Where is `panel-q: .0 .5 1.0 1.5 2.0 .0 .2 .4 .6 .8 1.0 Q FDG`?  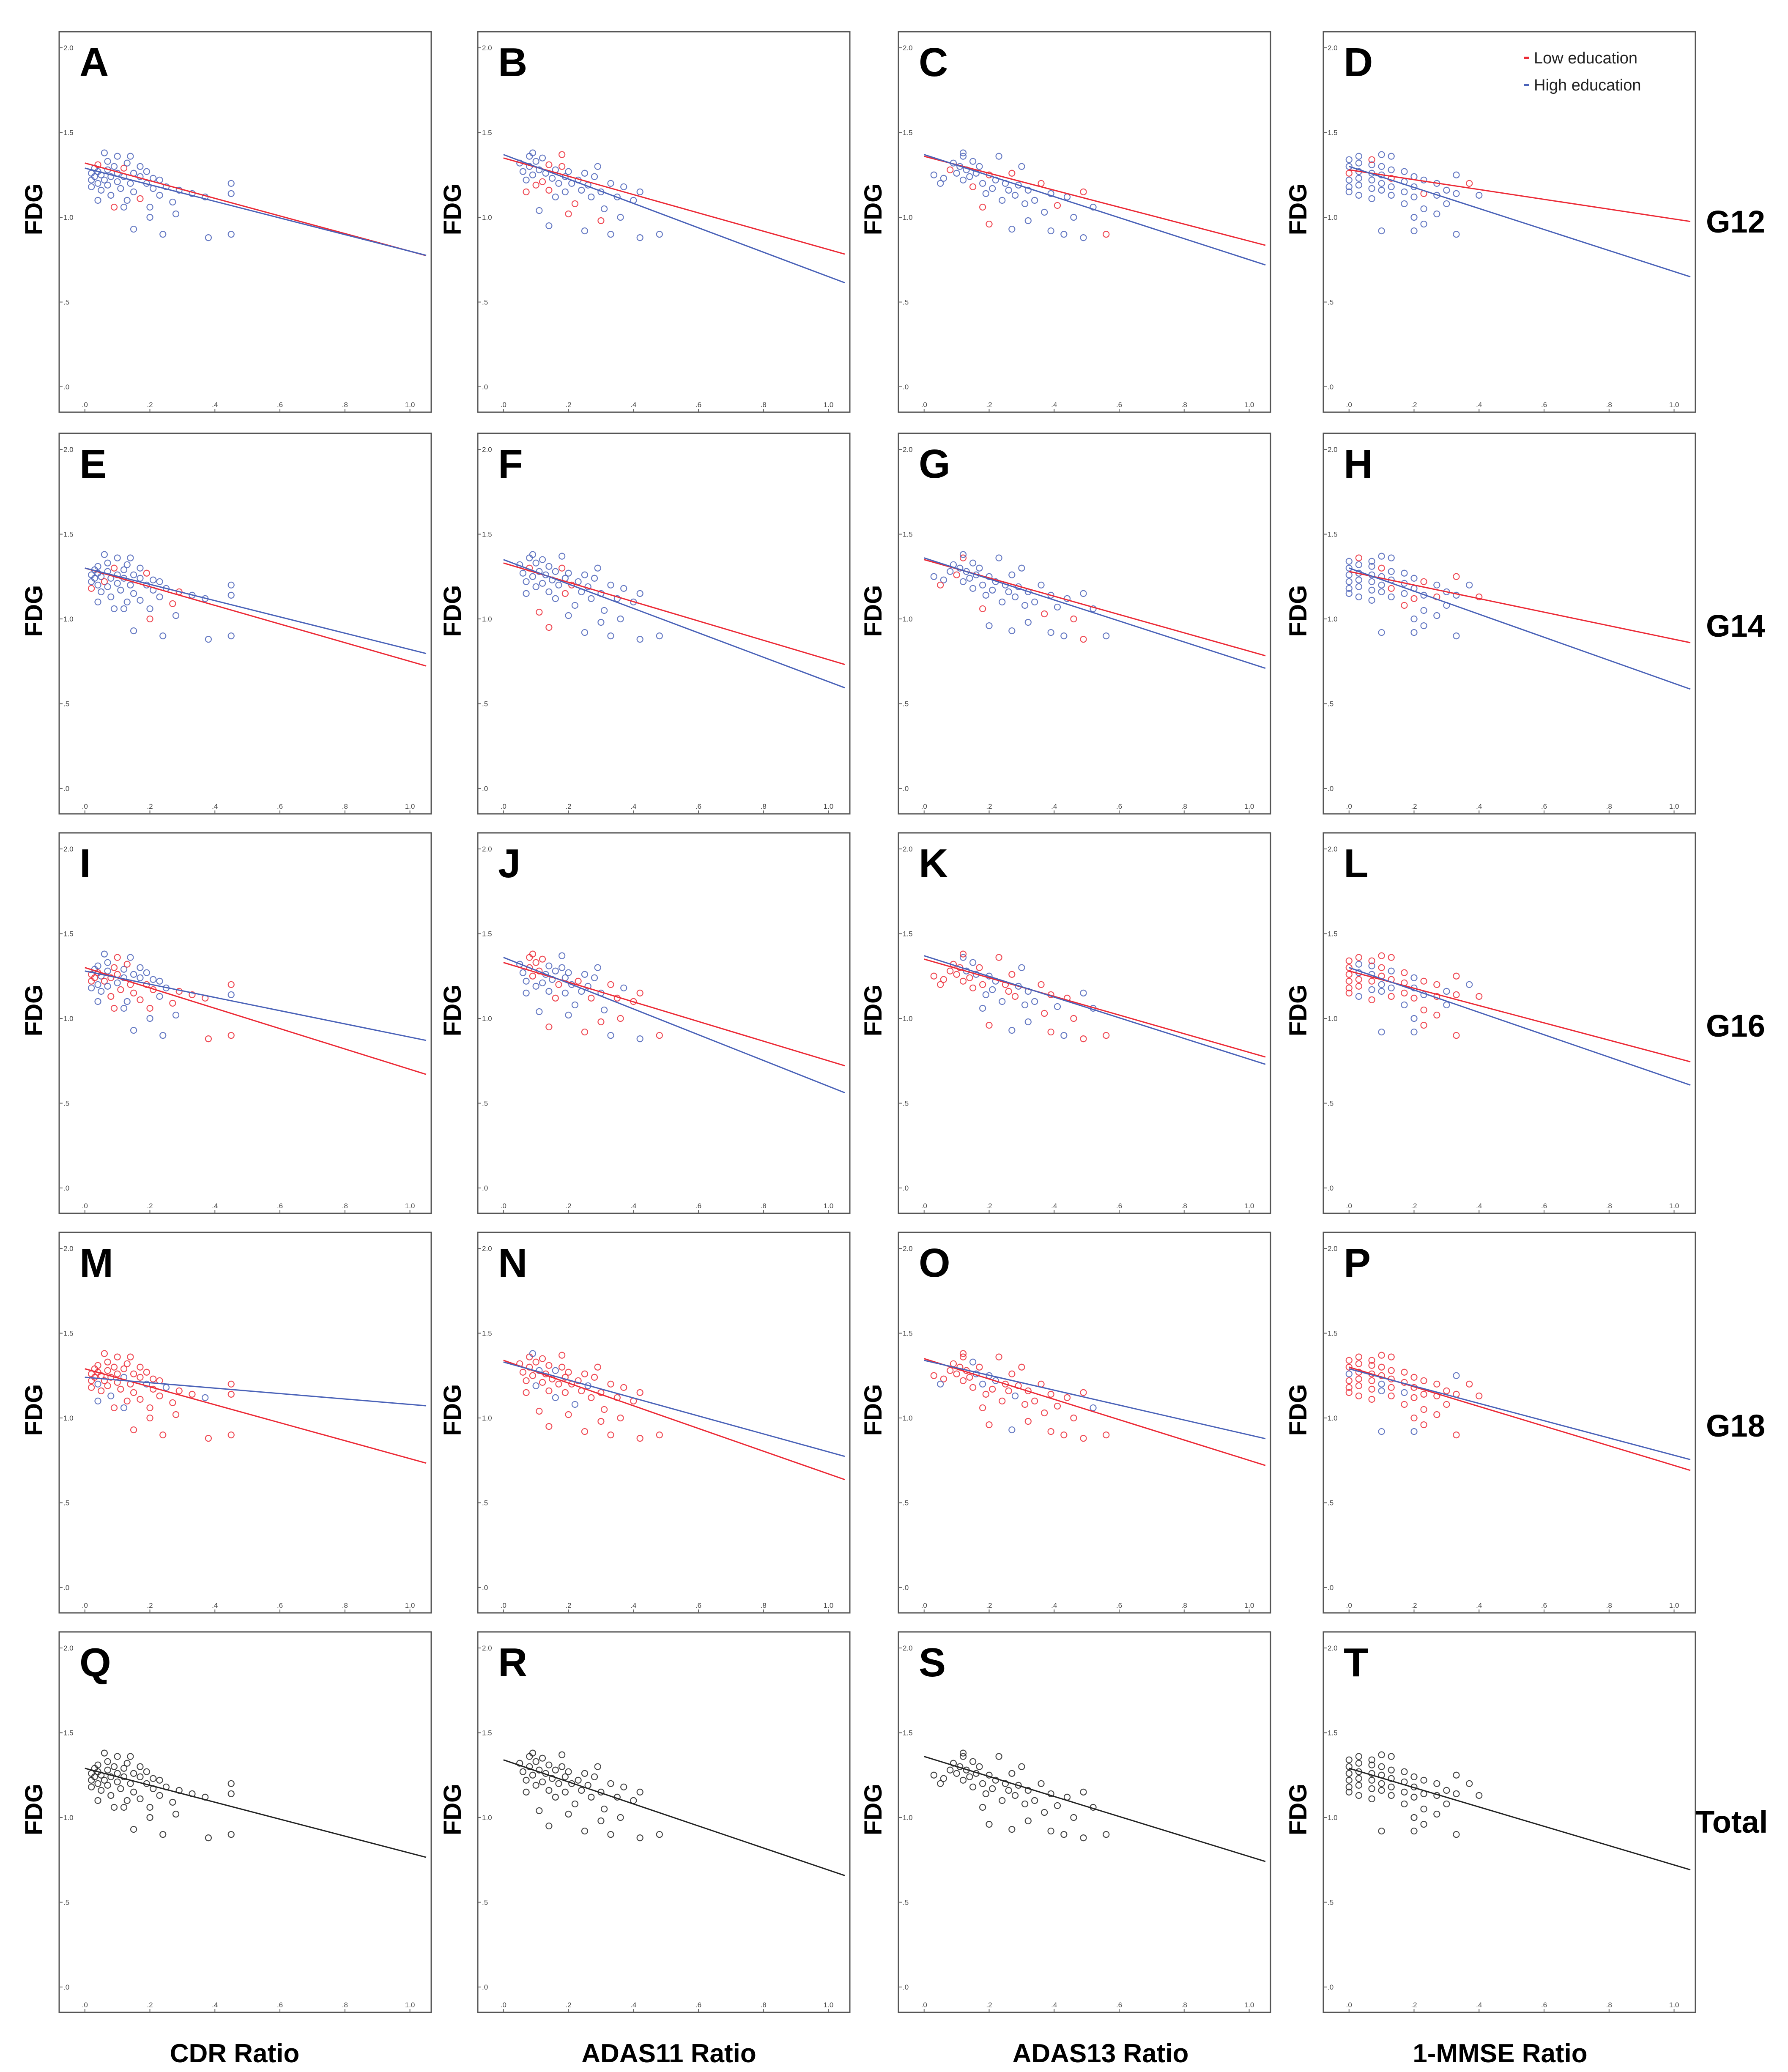 panel-q: .0 .5 1.0 1.5 2.0 .0 .2 .4 .6 .8 1.0 Q FDG is located at coordinates (226, 1822).